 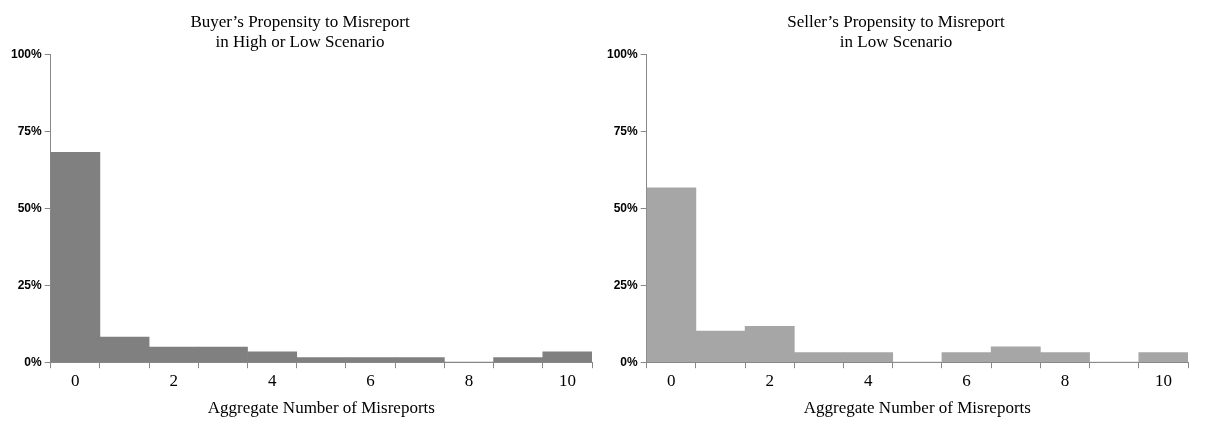 I want to click on chart-title: Seller’s Propensity to Misreport in Low Scenario, so click(x=896, y=31).